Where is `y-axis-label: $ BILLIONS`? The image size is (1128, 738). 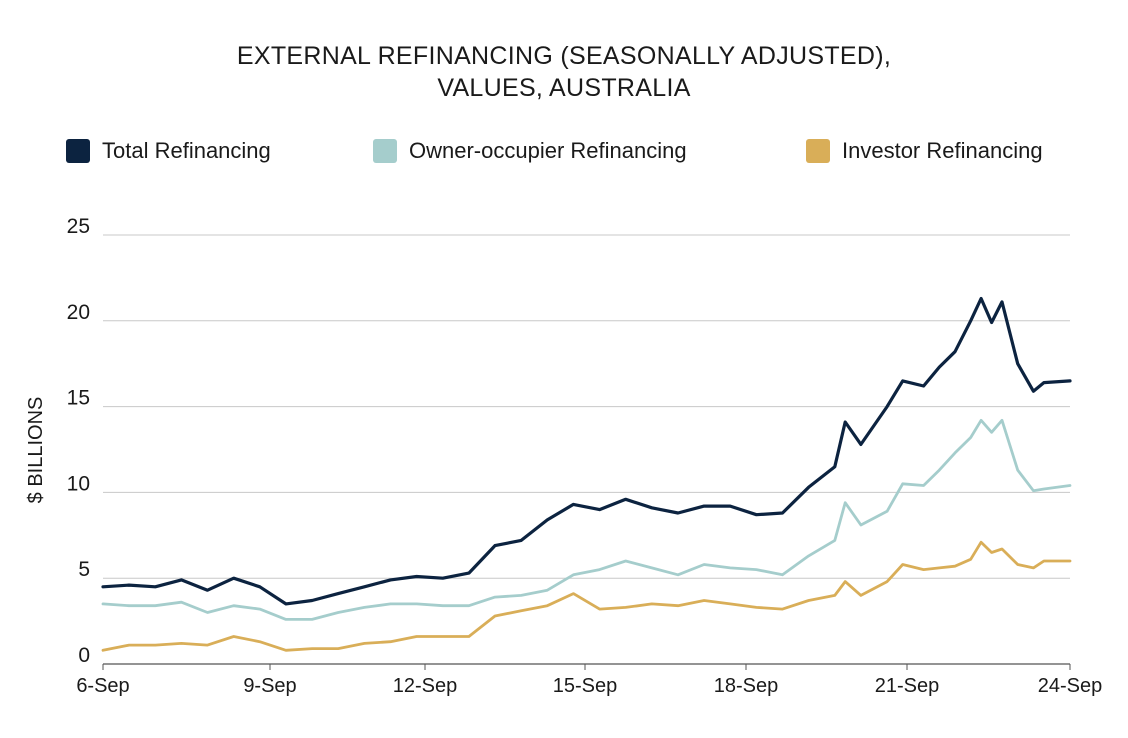
y-axis-label: $ BILLIONS is located at coordinates (36, 450).